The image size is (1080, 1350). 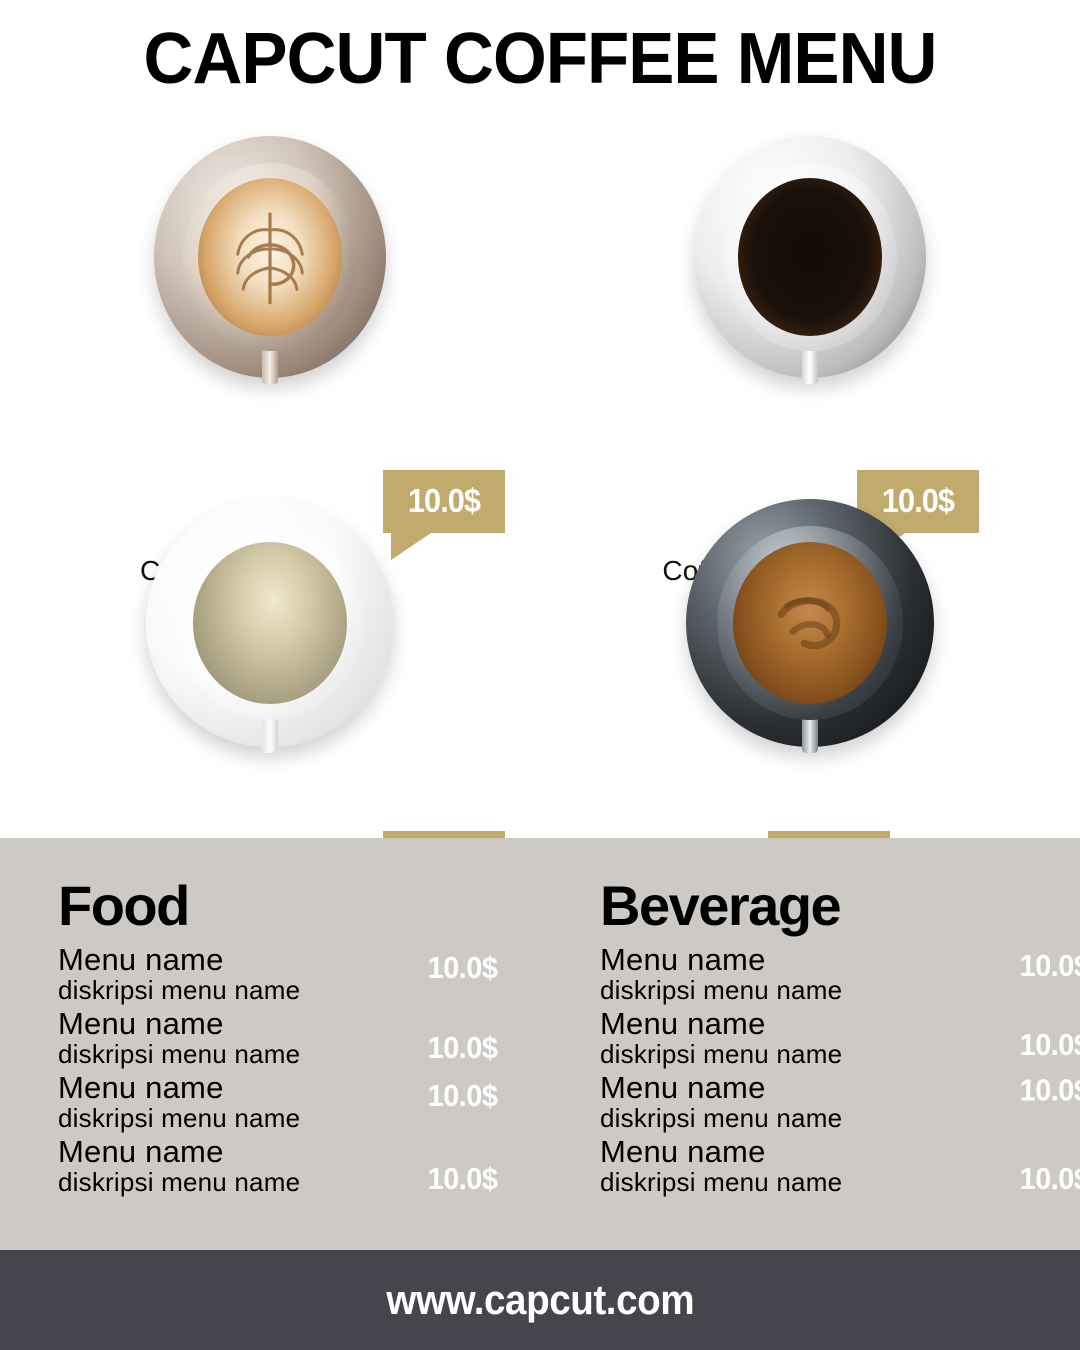 I want to click on latte-art-fern-icon, so click(x=270, y=258).